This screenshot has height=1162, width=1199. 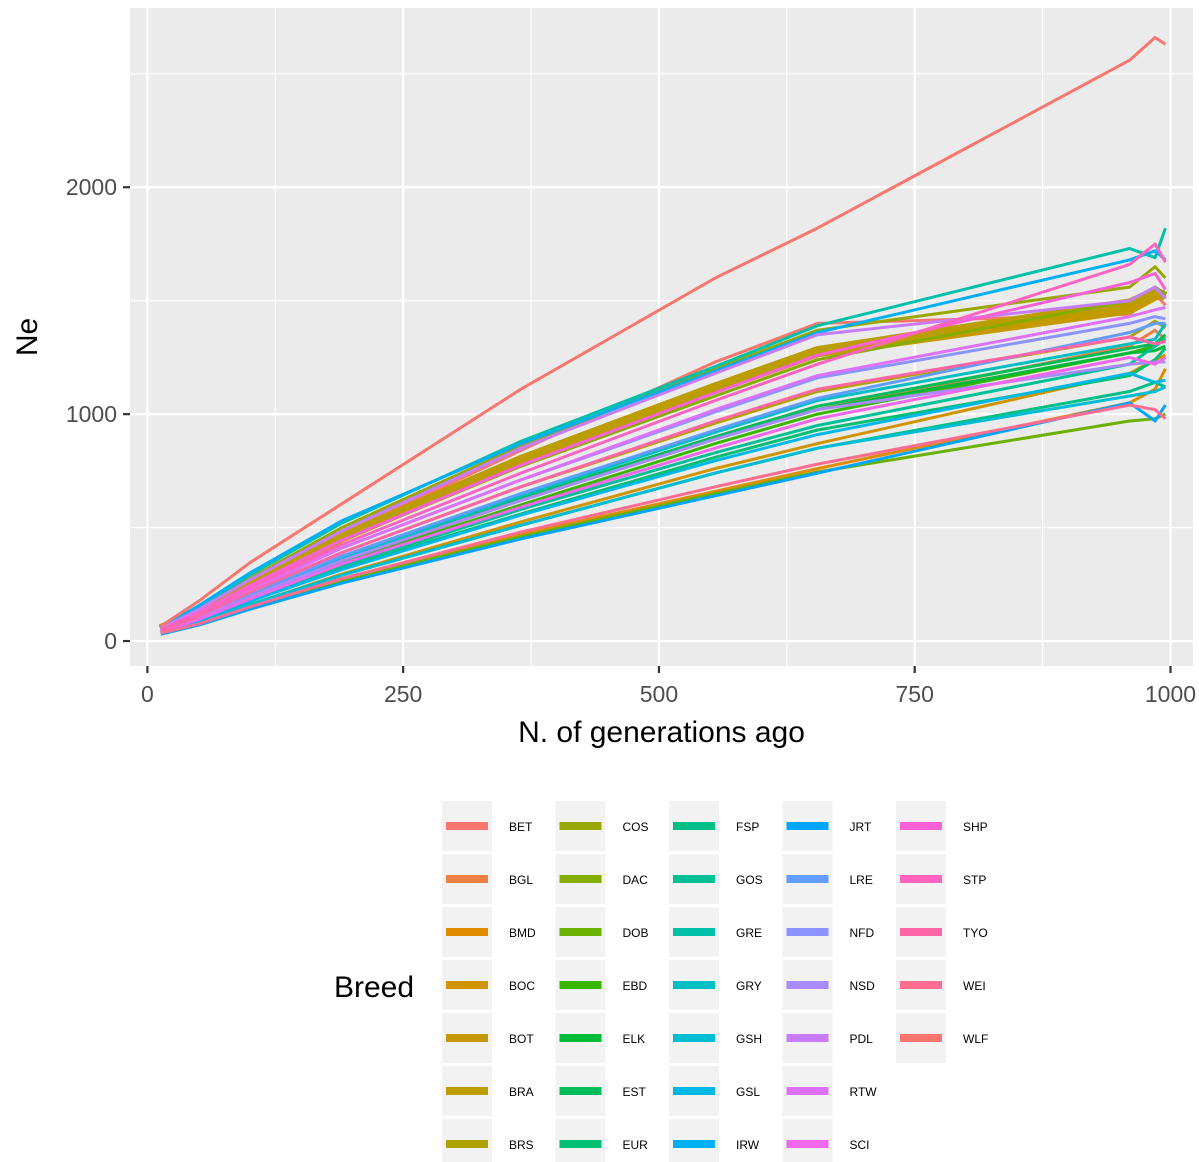 I want to click on legend-item-pdl: PDL, so click(x=828, y=1038).